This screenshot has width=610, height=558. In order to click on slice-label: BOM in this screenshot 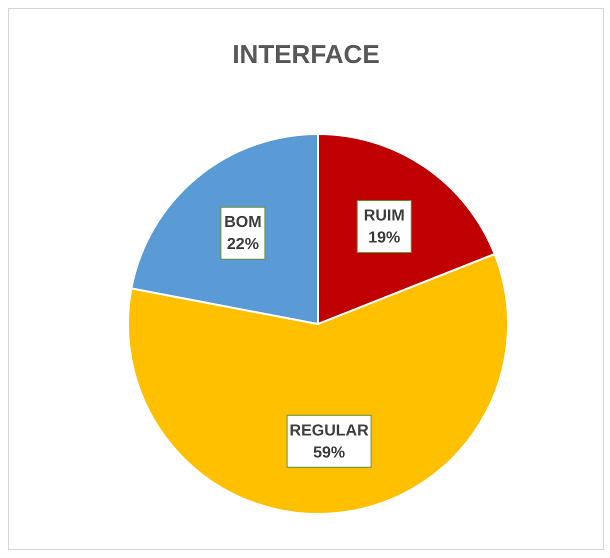, I will do `click(243, 223)`.